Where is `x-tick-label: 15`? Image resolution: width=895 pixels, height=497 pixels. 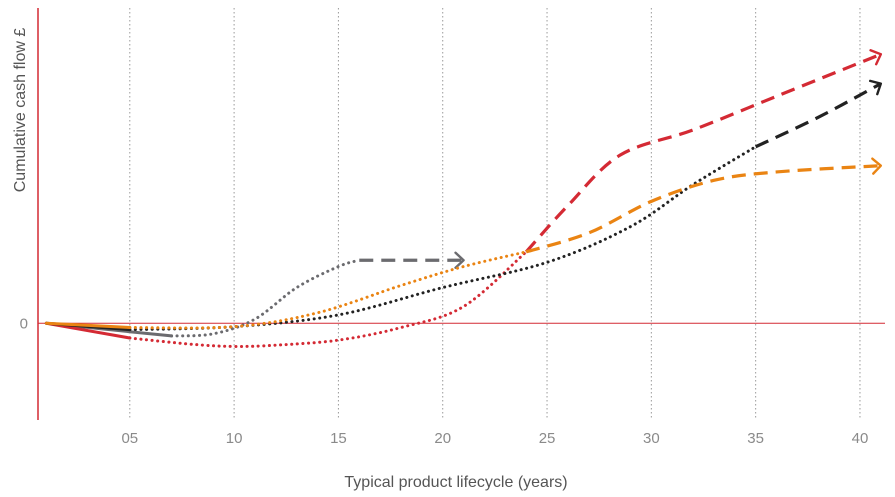 x-tick-label: 15 is located at coordinates (338, 438).